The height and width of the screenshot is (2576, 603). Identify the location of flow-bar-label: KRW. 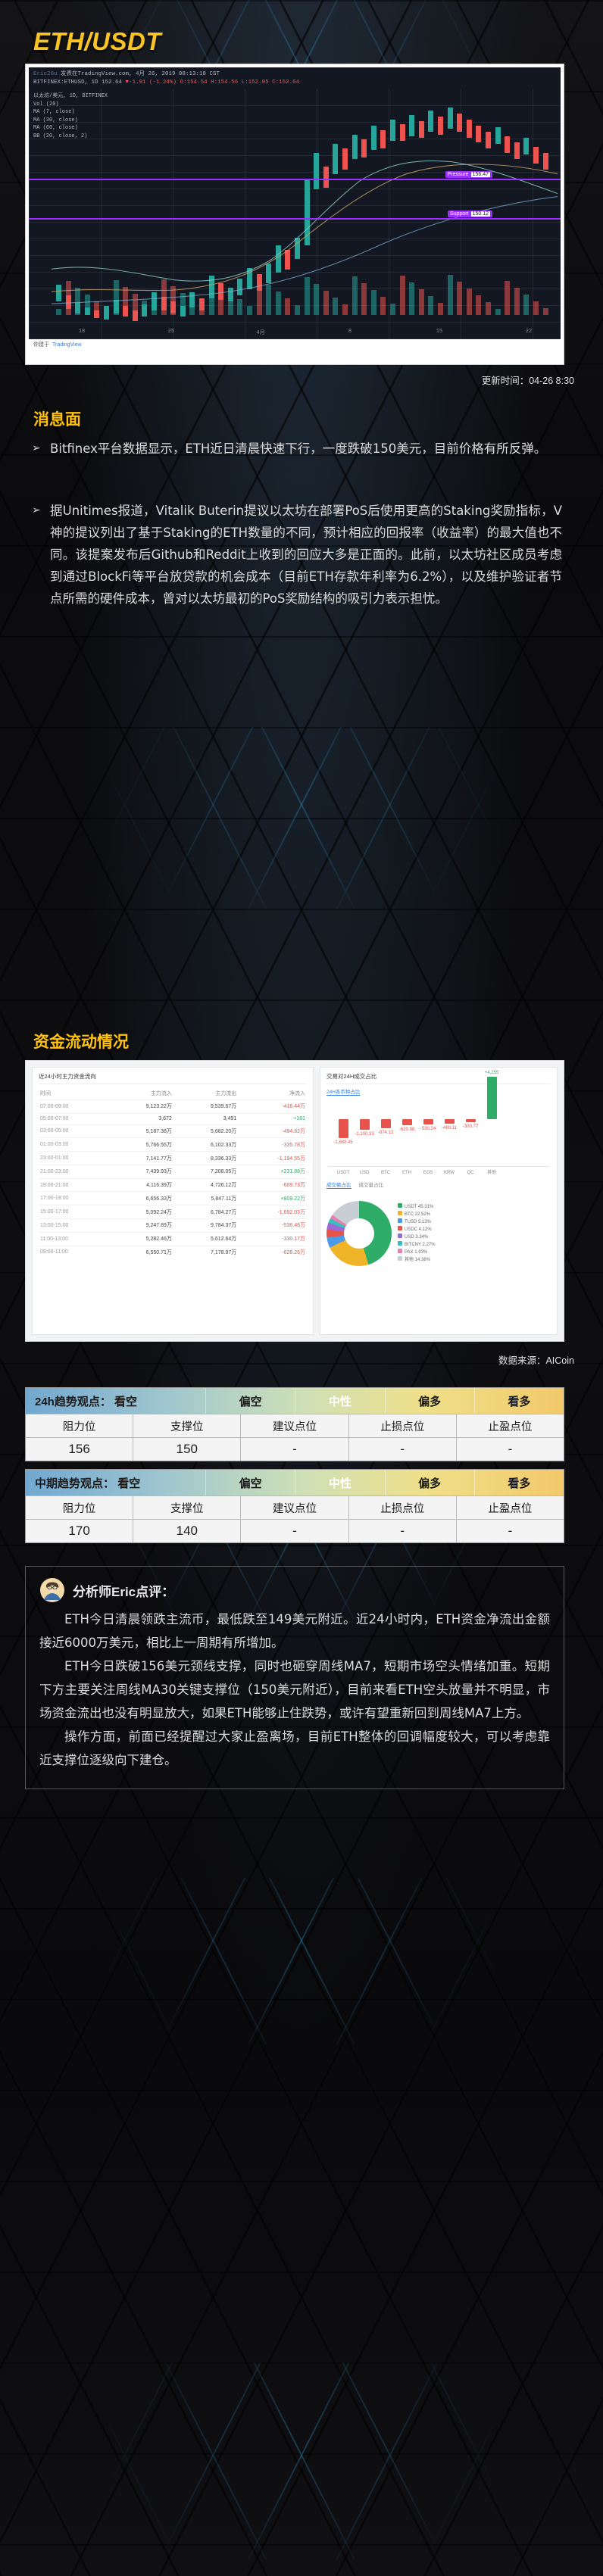
(449, 1173).